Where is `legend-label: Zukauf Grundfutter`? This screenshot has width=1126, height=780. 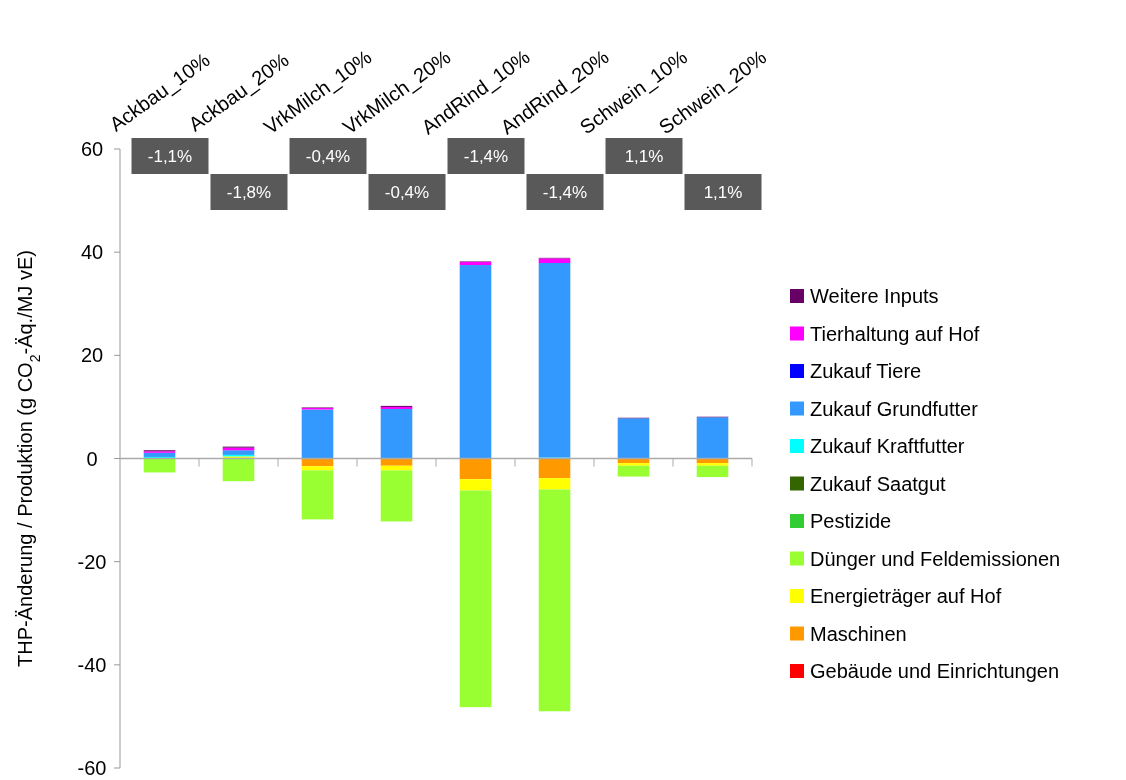
legend-label: Zukauf Grundfutter is located at coordinates (894, 408).